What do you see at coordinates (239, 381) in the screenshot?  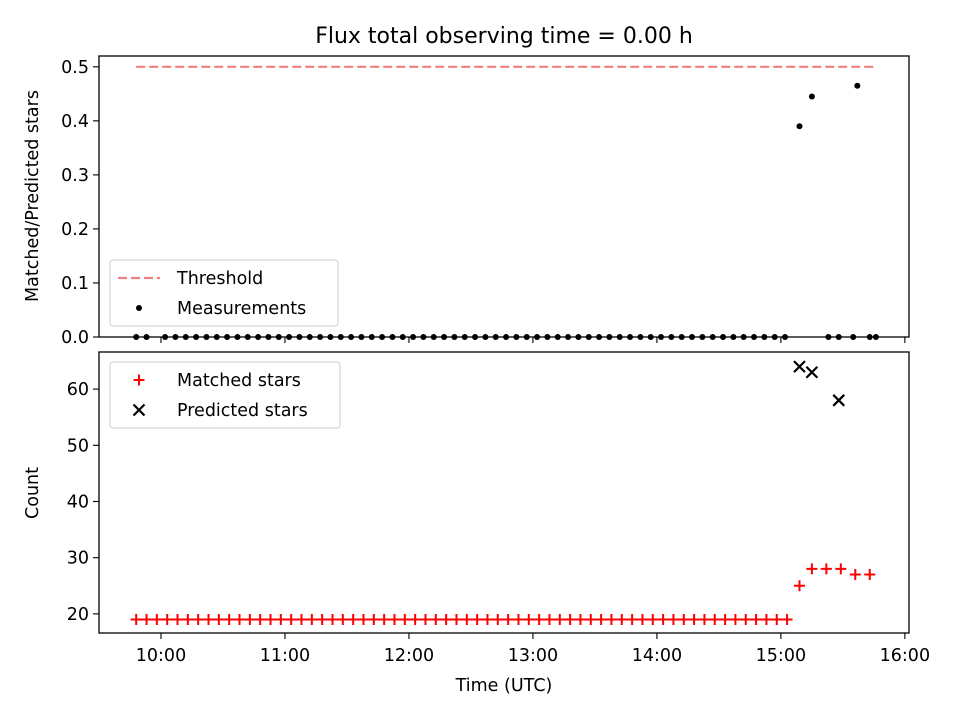 I see `legend-label: Matched stars` at bounding box center [239, 381].